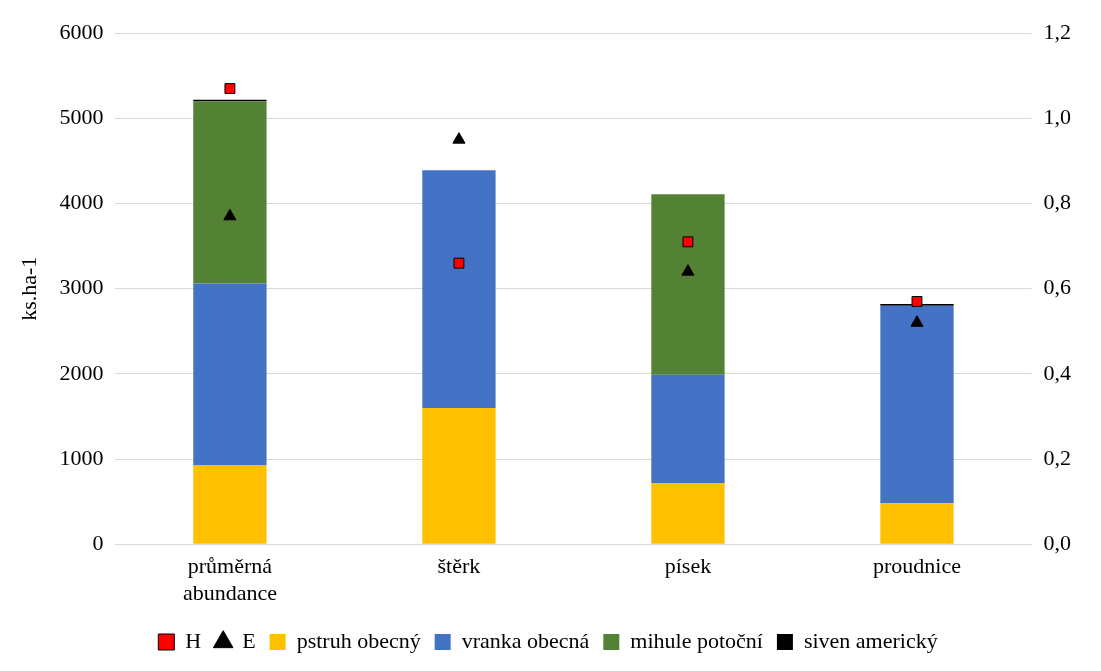  I want to click on y-tick-label: 4000, so click(81, 202).